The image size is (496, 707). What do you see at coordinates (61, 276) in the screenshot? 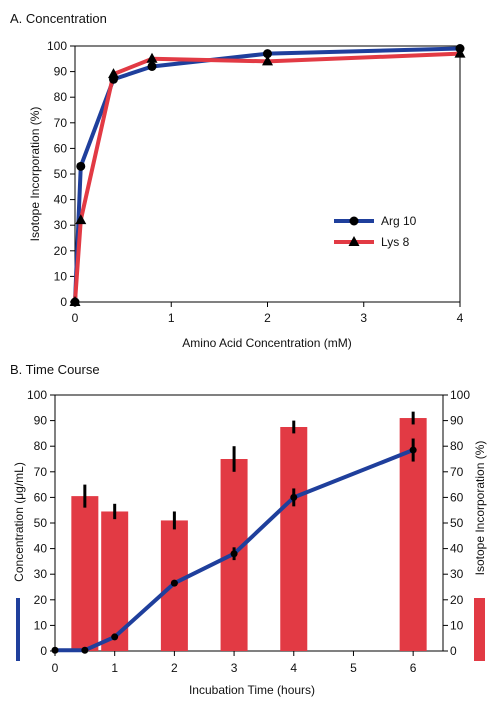
I see `y-tick-label: 10` at bounding box center [61, 276].